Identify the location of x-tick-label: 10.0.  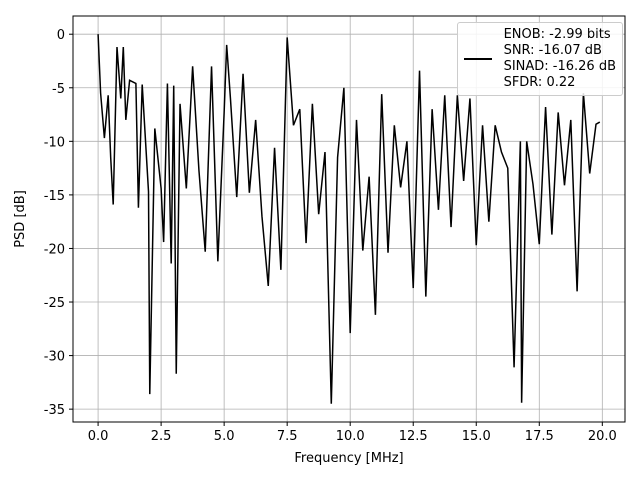
(350, 436).